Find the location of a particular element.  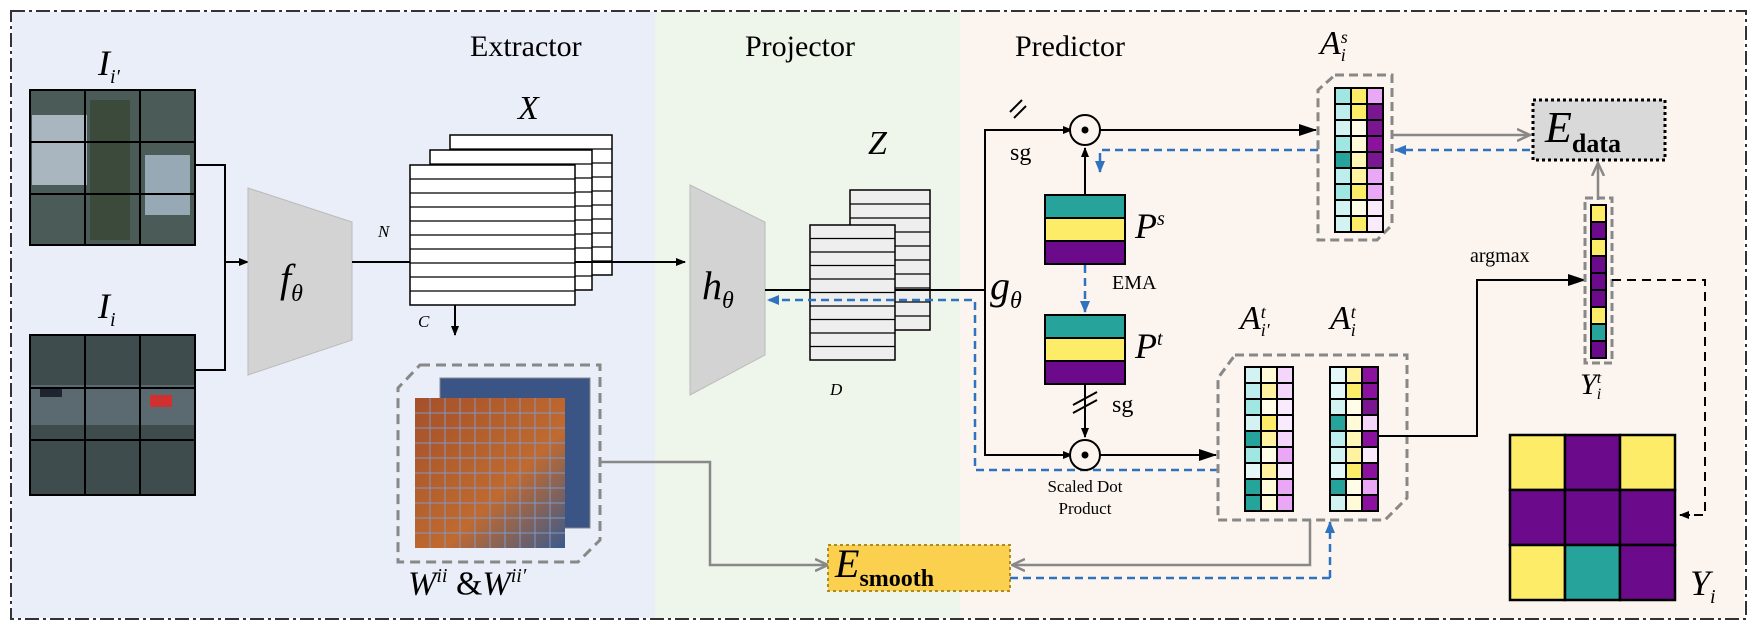

g-theta-label: gθ is located at coordinates (1006, 288).